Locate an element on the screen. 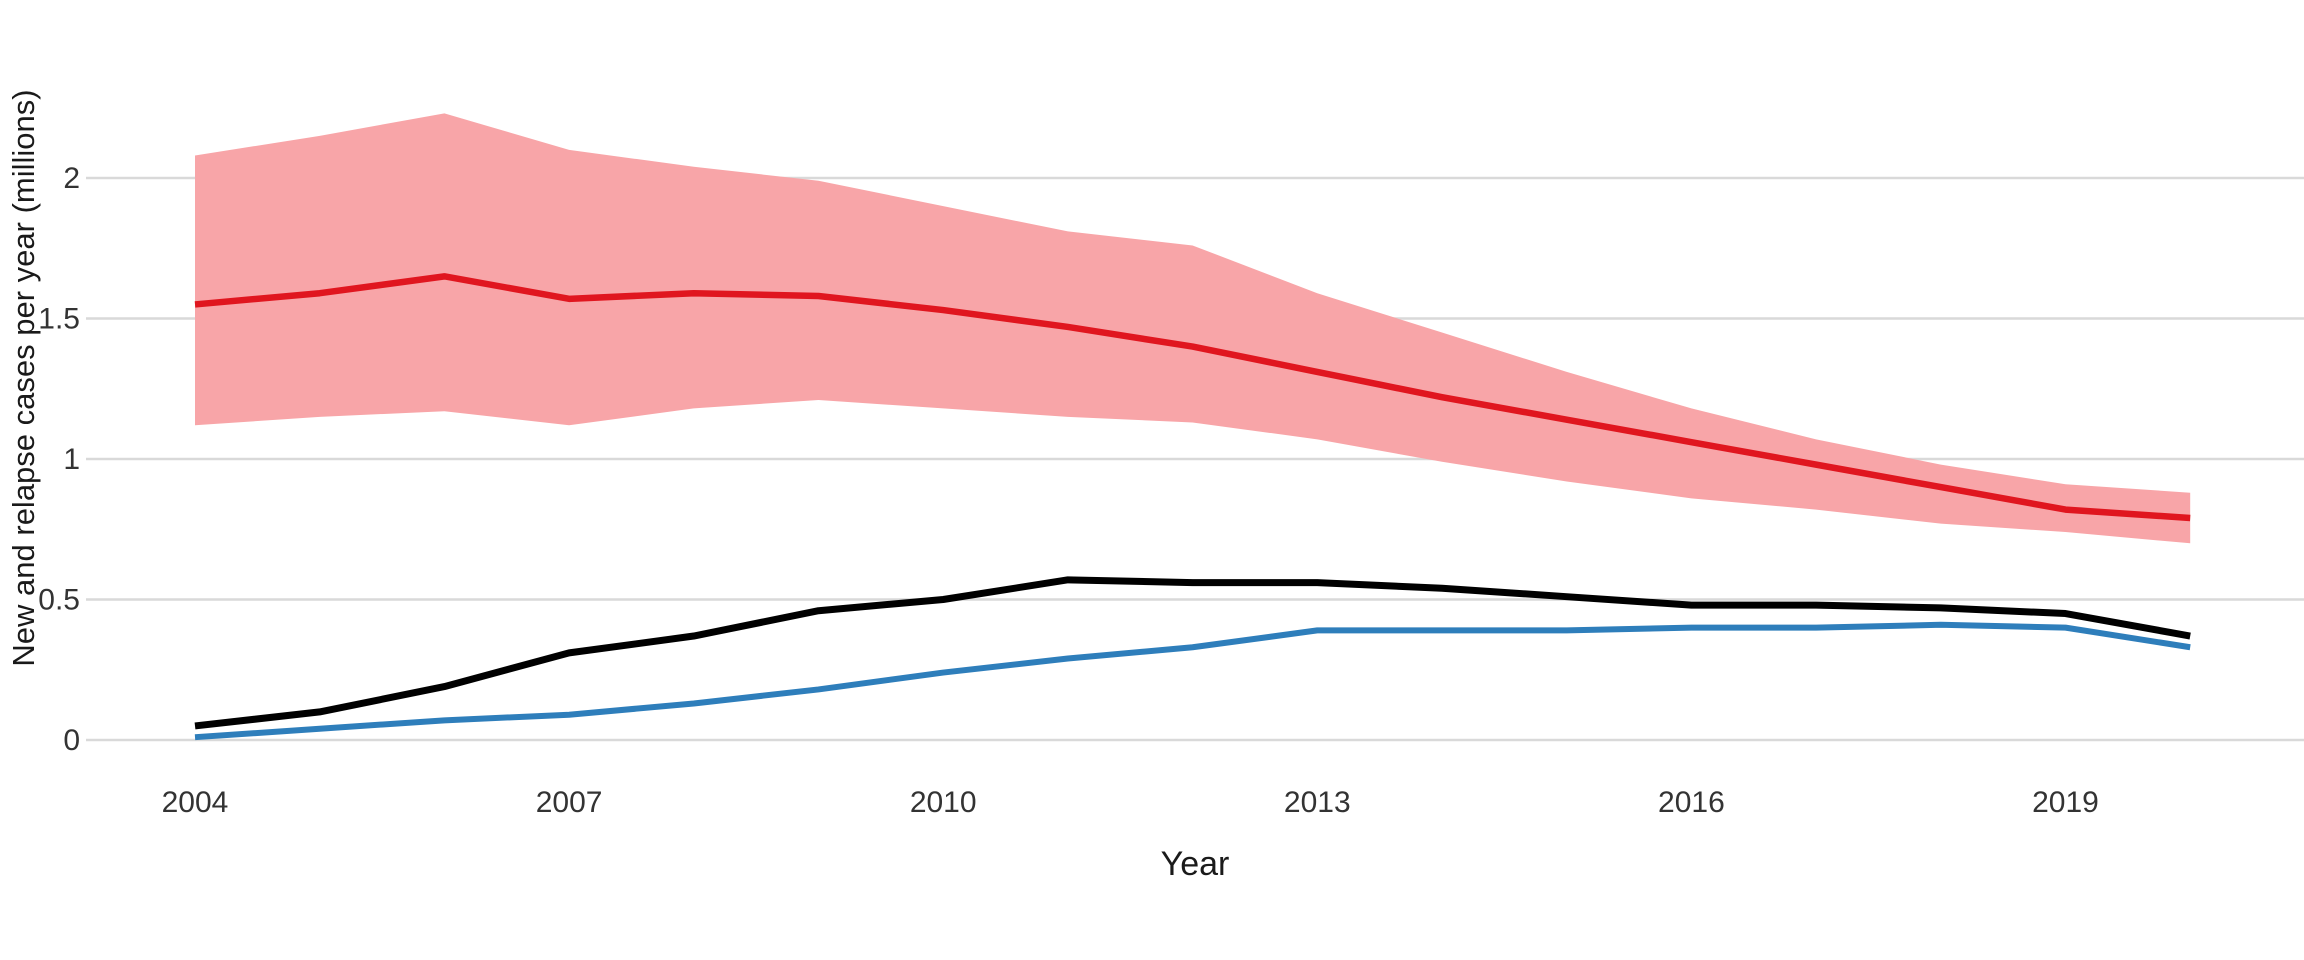 This screenshot has width=2304, height=960. x-tick-label: 2007 is located at coordinates (569, 802).